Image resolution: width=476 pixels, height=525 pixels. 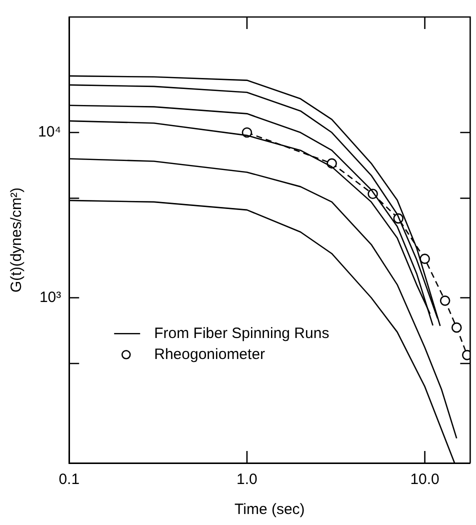 What do you see at coordinates (242, 333) in the screenshot?
I see `legend-label: From Fiber Spinning Runs` at bounding box center [242, 333].